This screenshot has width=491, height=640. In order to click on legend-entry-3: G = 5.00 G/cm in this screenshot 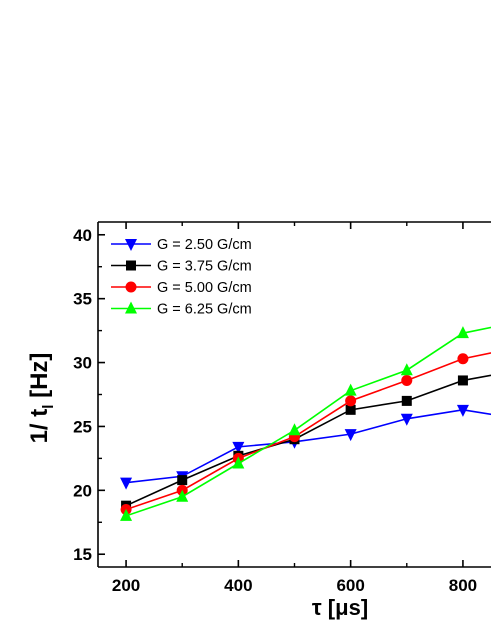, I will do `click(181, 288)`.